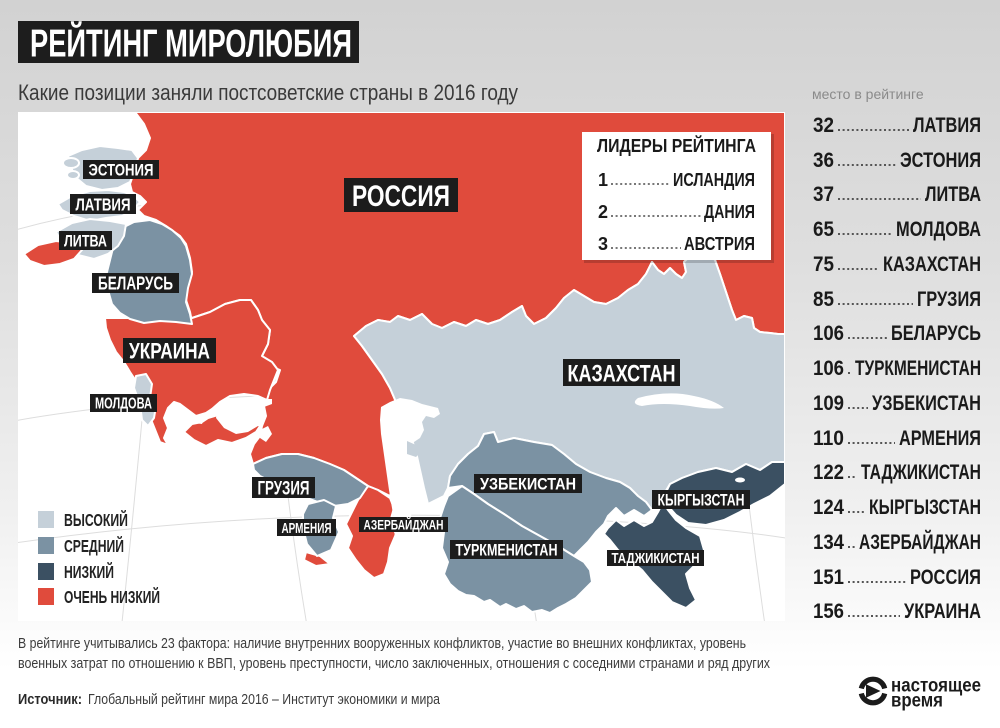 The width and height of the screenshot is (1000, 728). Describe the element at coordinates (868, 94) in the screenshot. I see `svg-text: место в рейтинге` at that location.